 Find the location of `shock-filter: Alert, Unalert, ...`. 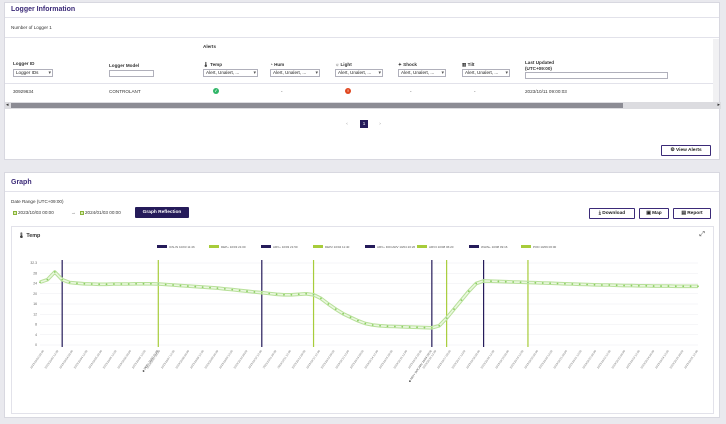

shock-filter: Alert, Unalert, ... is located at coordinates (422, 73).